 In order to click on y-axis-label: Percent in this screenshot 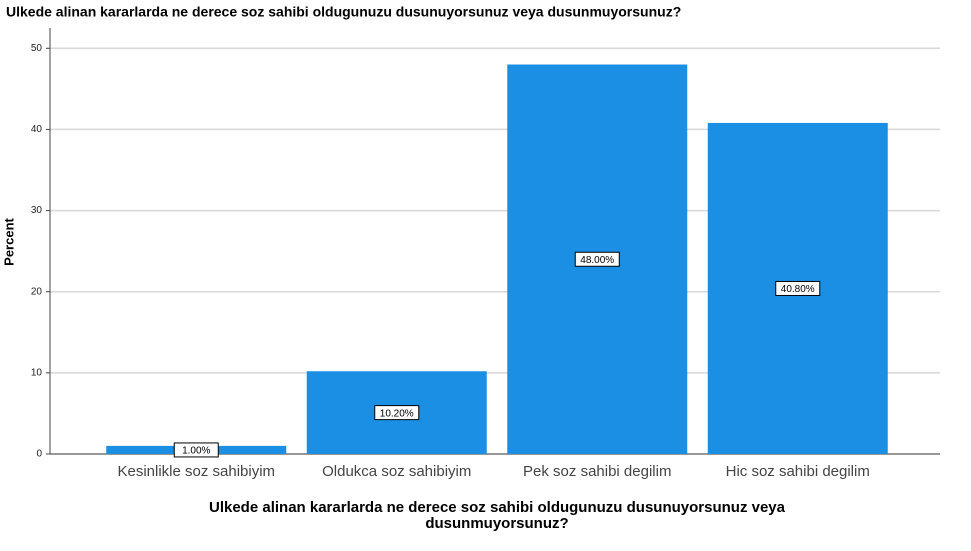, I will do `click(8, 241)`.